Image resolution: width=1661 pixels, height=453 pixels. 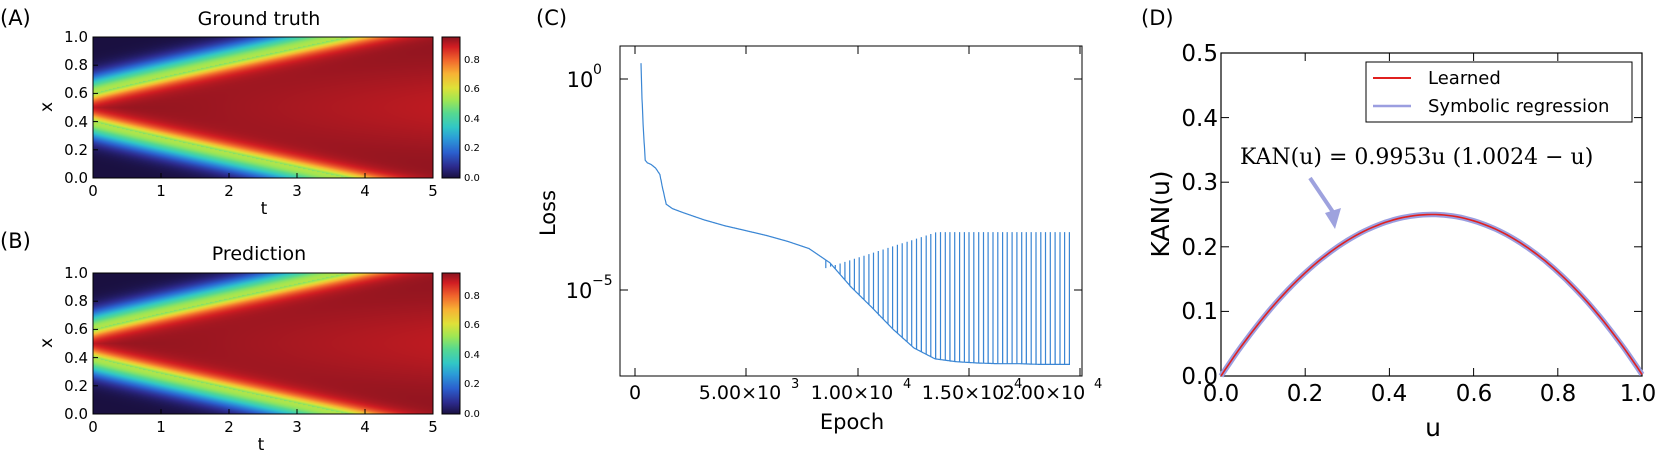 I want to click on panel-b-xtick: 0, so click(x=93, y=427).